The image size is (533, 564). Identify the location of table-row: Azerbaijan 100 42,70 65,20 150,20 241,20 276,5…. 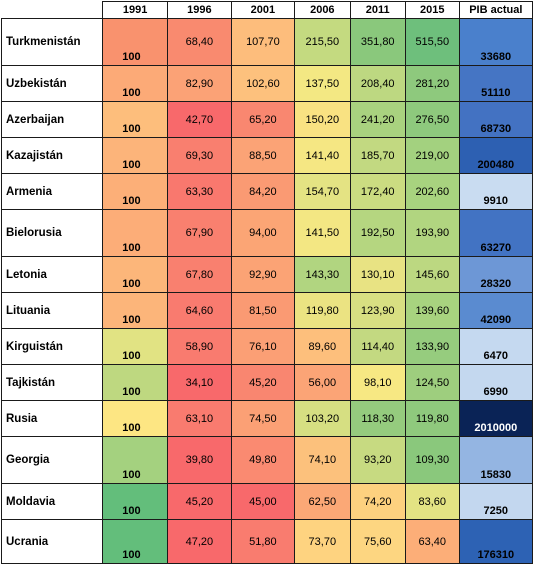
(266, 119).